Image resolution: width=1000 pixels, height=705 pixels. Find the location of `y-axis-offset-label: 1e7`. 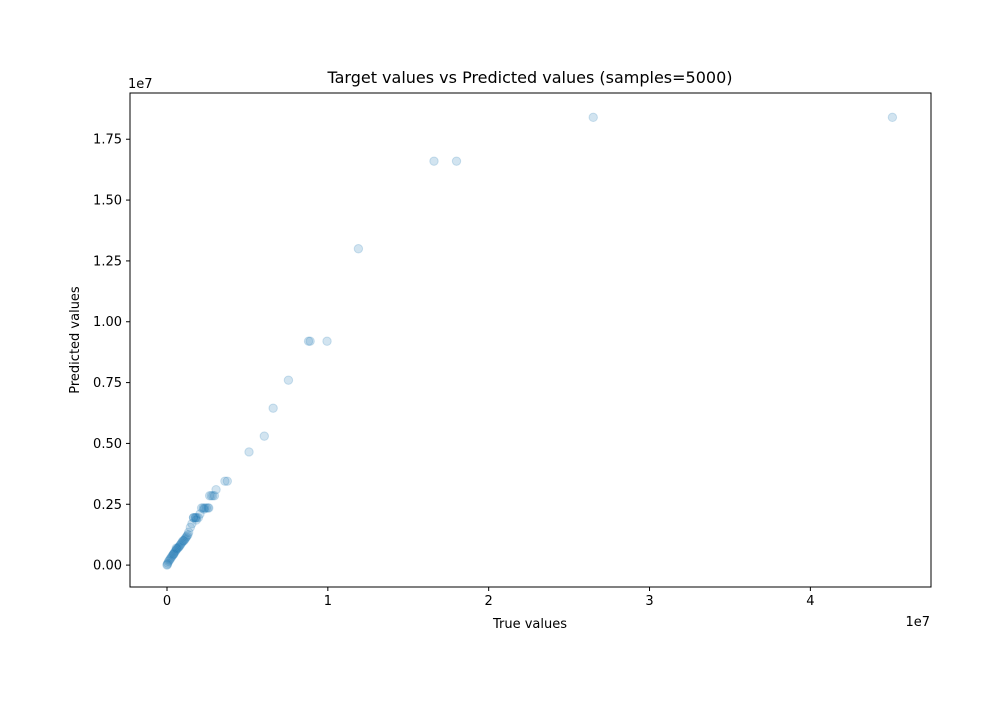

y-axis-offset-label: 1e7 is located at coordinates (140, 84).